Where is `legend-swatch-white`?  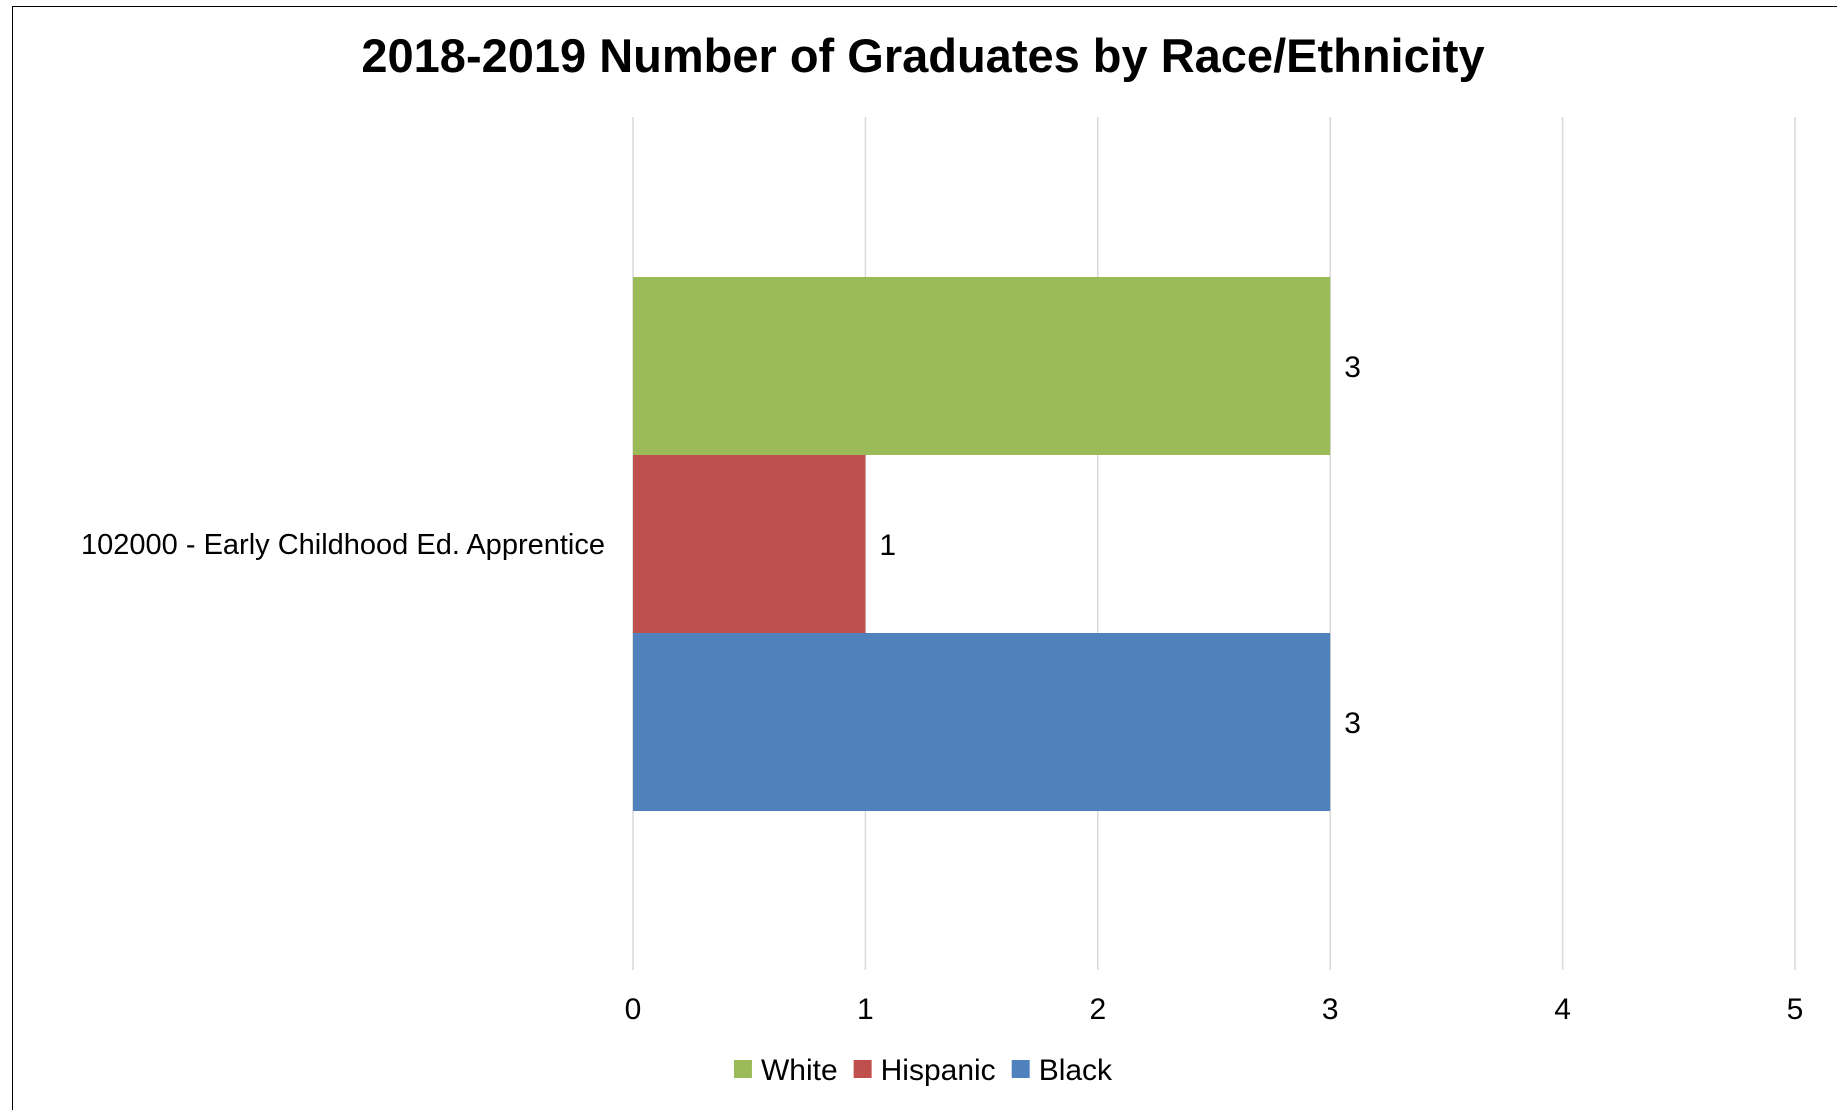 legend-swatch-white is located at coordinates (742, 1069).